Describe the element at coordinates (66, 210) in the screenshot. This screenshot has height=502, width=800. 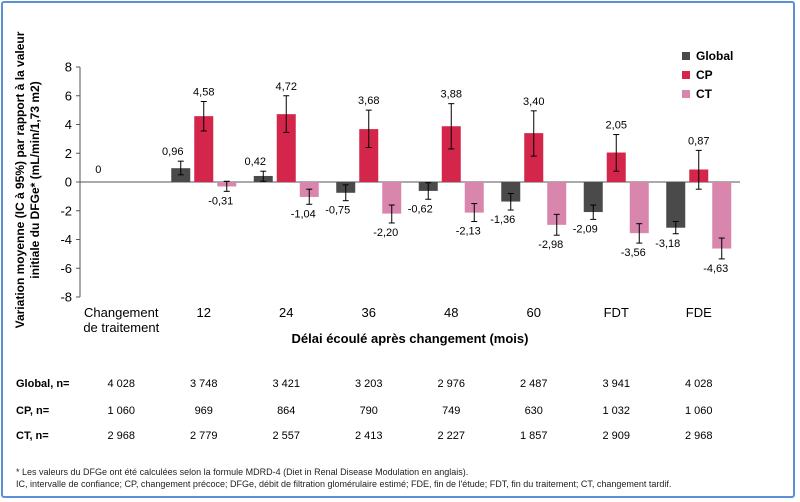
I see `y-tick-label: -2` at that location.